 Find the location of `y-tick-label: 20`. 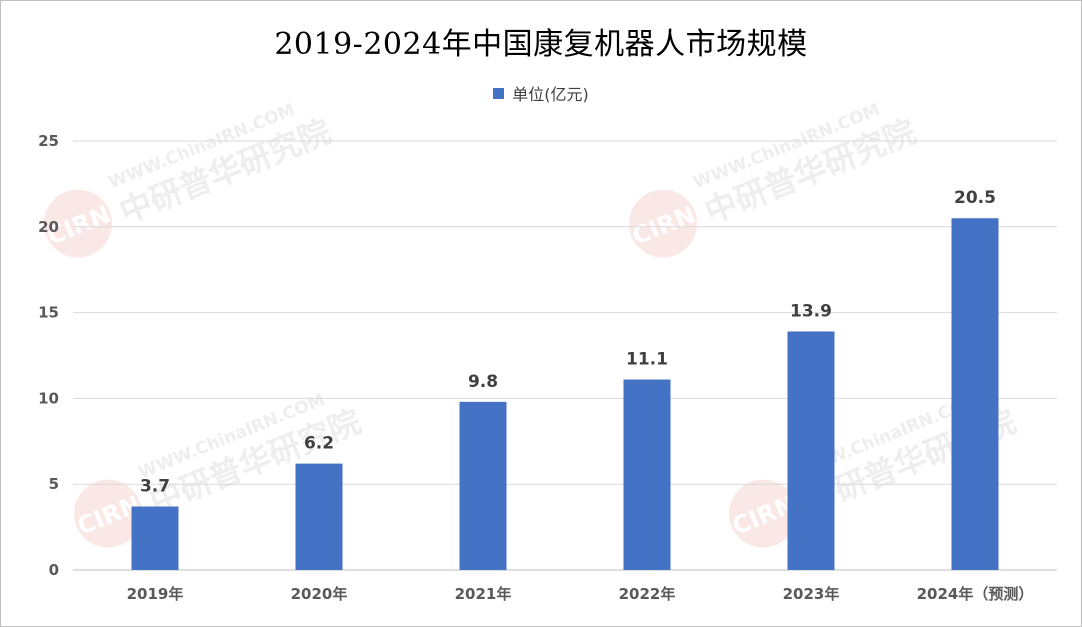

y-tick-label: 20 is located at coordinates (48, 227).